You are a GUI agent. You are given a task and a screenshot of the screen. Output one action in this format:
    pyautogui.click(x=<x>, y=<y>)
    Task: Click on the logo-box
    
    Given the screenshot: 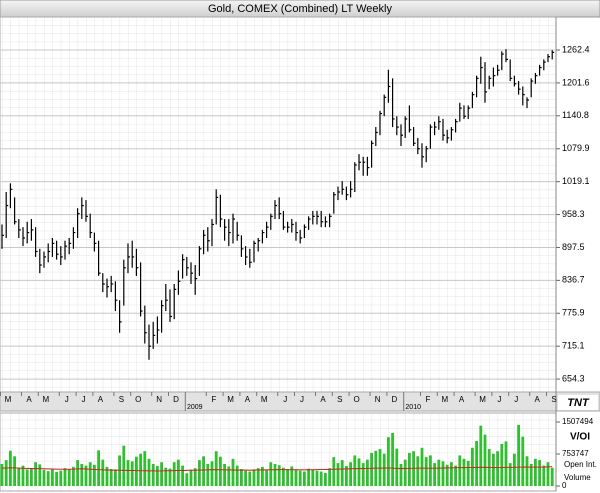 What is the action you would take?
    pyautogui.click(x=578, y=402)
    